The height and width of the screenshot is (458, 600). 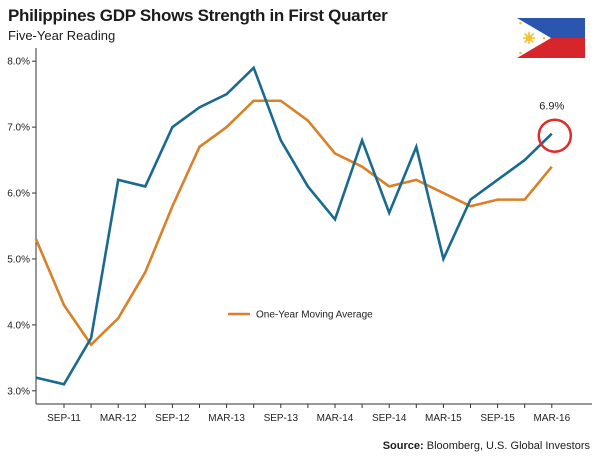 What do you see at coordinates (18, 194) in the screenshot?
I see `y-tick-label: 6.0%` at bounding box center [18, 194].